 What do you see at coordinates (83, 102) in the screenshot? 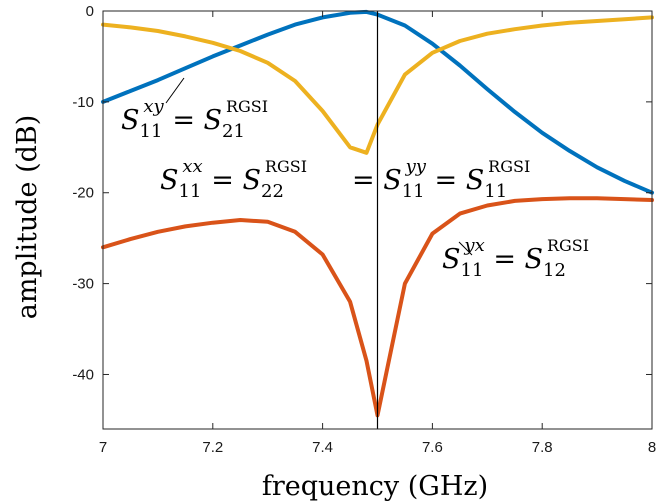
I see `y-tick-label: -10` at bounding box center [83, 102].